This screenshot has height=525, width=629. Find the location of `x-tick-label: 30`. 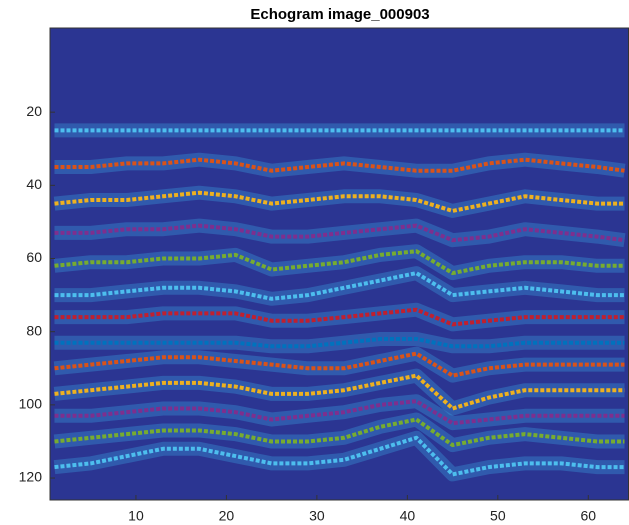

x-tick-label: 30 is located at coordinates (317, 516).